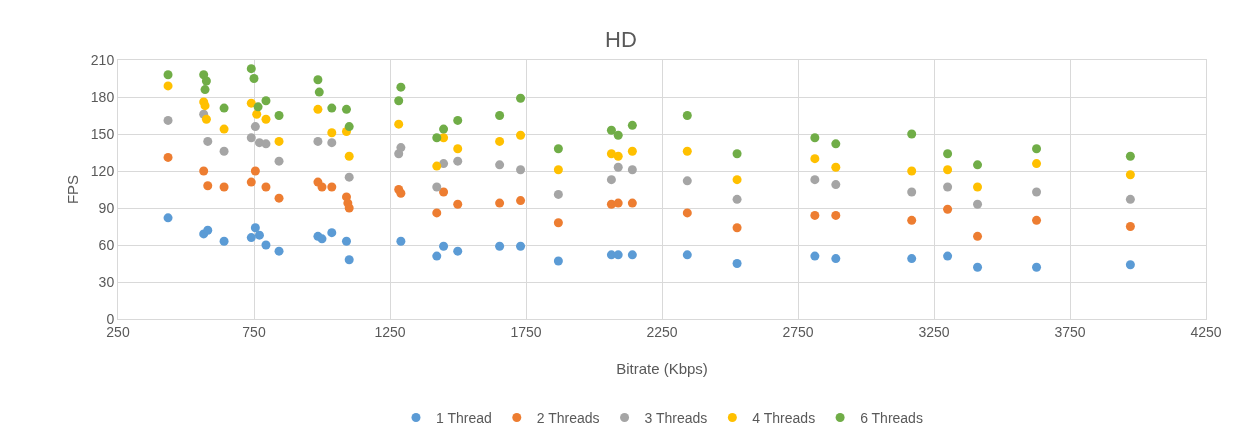 The image size is (1242, 446). What do you see at coordinates (106, 281) in the screenshot?
I see `y-tick-label: 30` at bounding box center [106, 281].